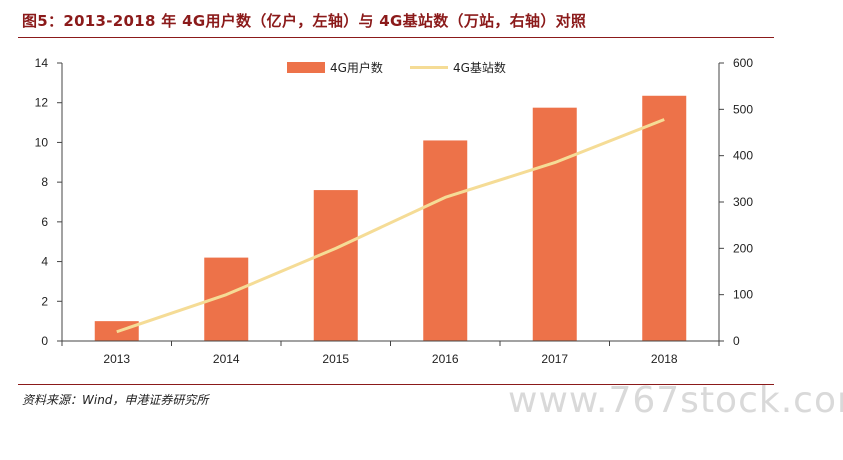  I want to click on x-tick-label: 2014, so click(226, 359).